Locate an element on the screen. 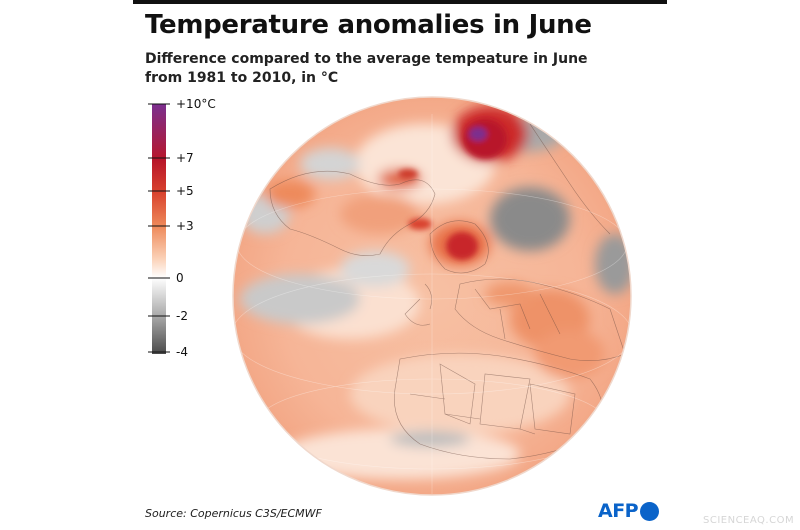 The height and width of the screenshot is (530, 800). source-credit: Source: Copernicus C3S/ECMWF is located at coordinates (233, 513).